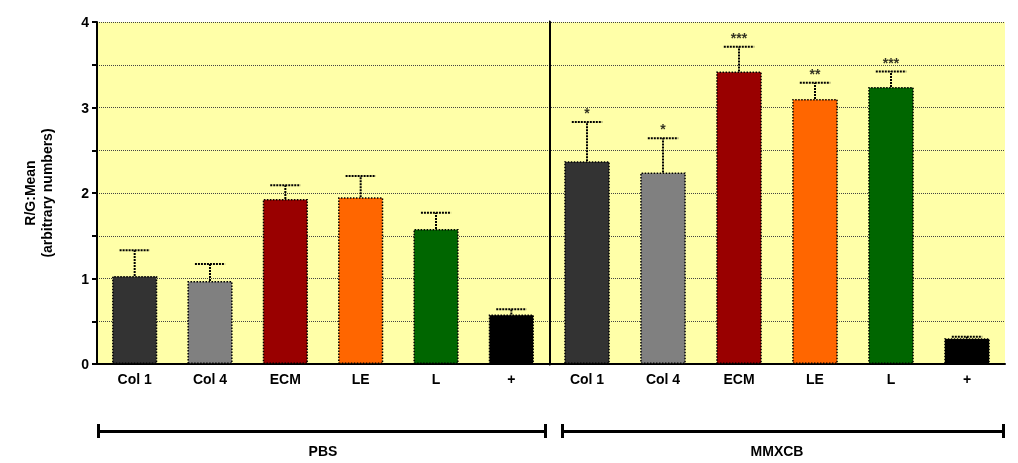 The width and height of the screenshot is (1018, 463). Describe the element at coordinates (85, 364) in the screenshot. I see `y-tick-label: 0` at that location.